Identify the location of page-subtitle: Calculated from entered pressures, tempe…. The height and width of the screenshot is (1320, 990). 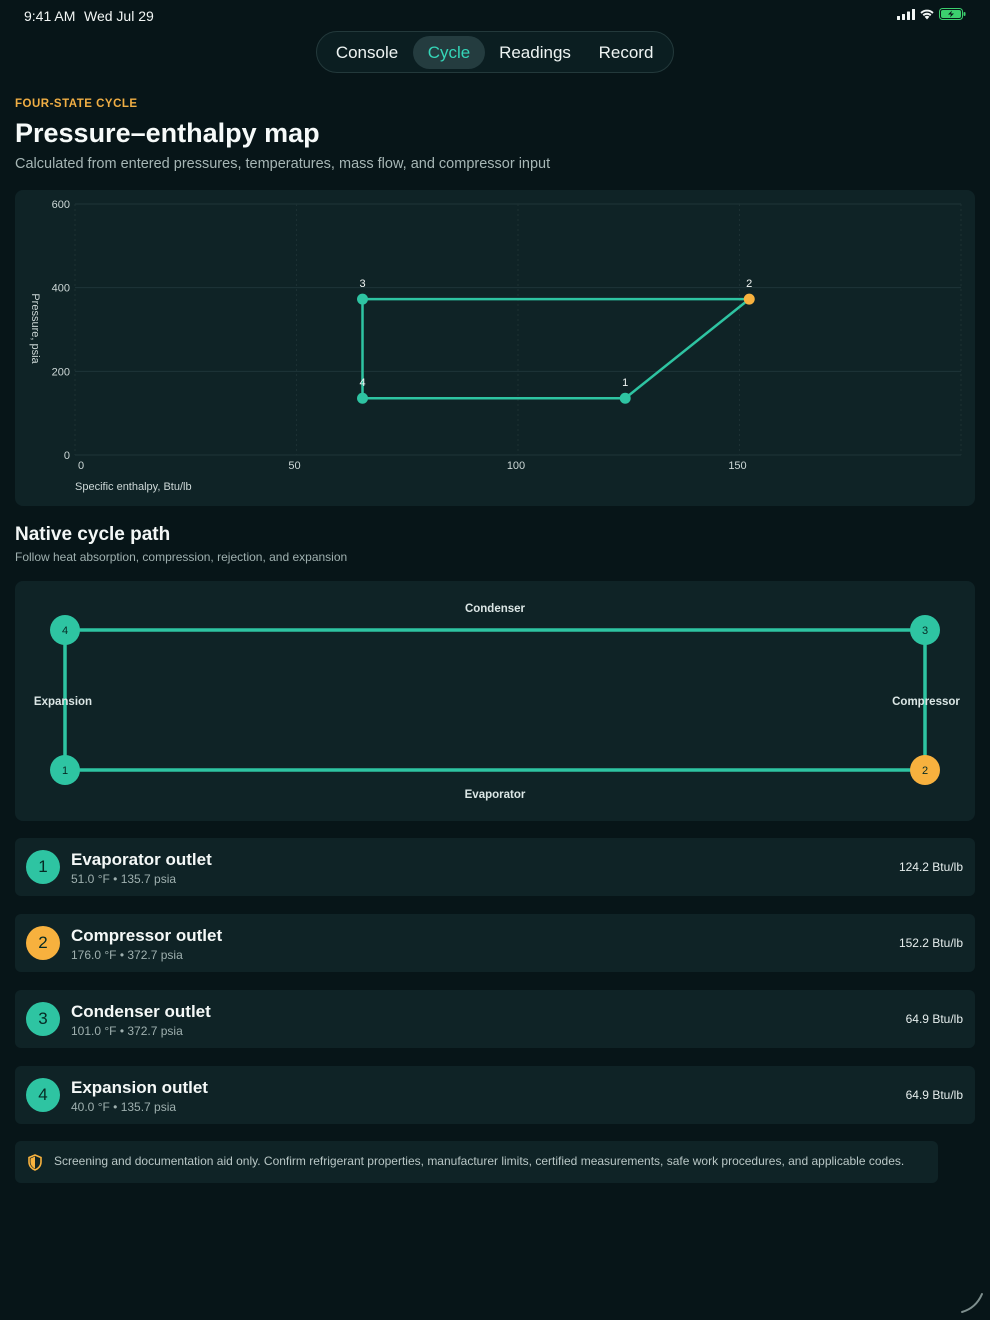
(283, 164).